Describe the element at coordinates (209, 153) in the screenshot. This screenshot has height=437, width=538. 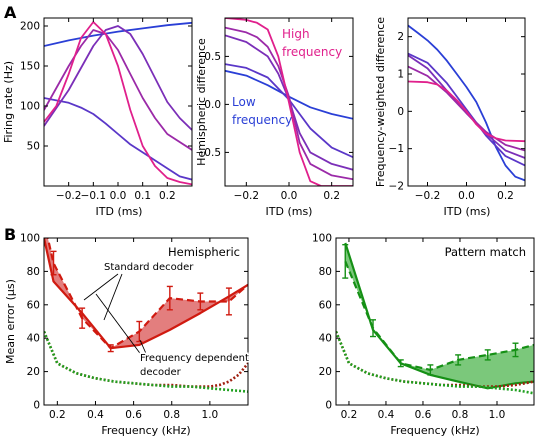
I see `y-tick-label: −0.5` at that location.